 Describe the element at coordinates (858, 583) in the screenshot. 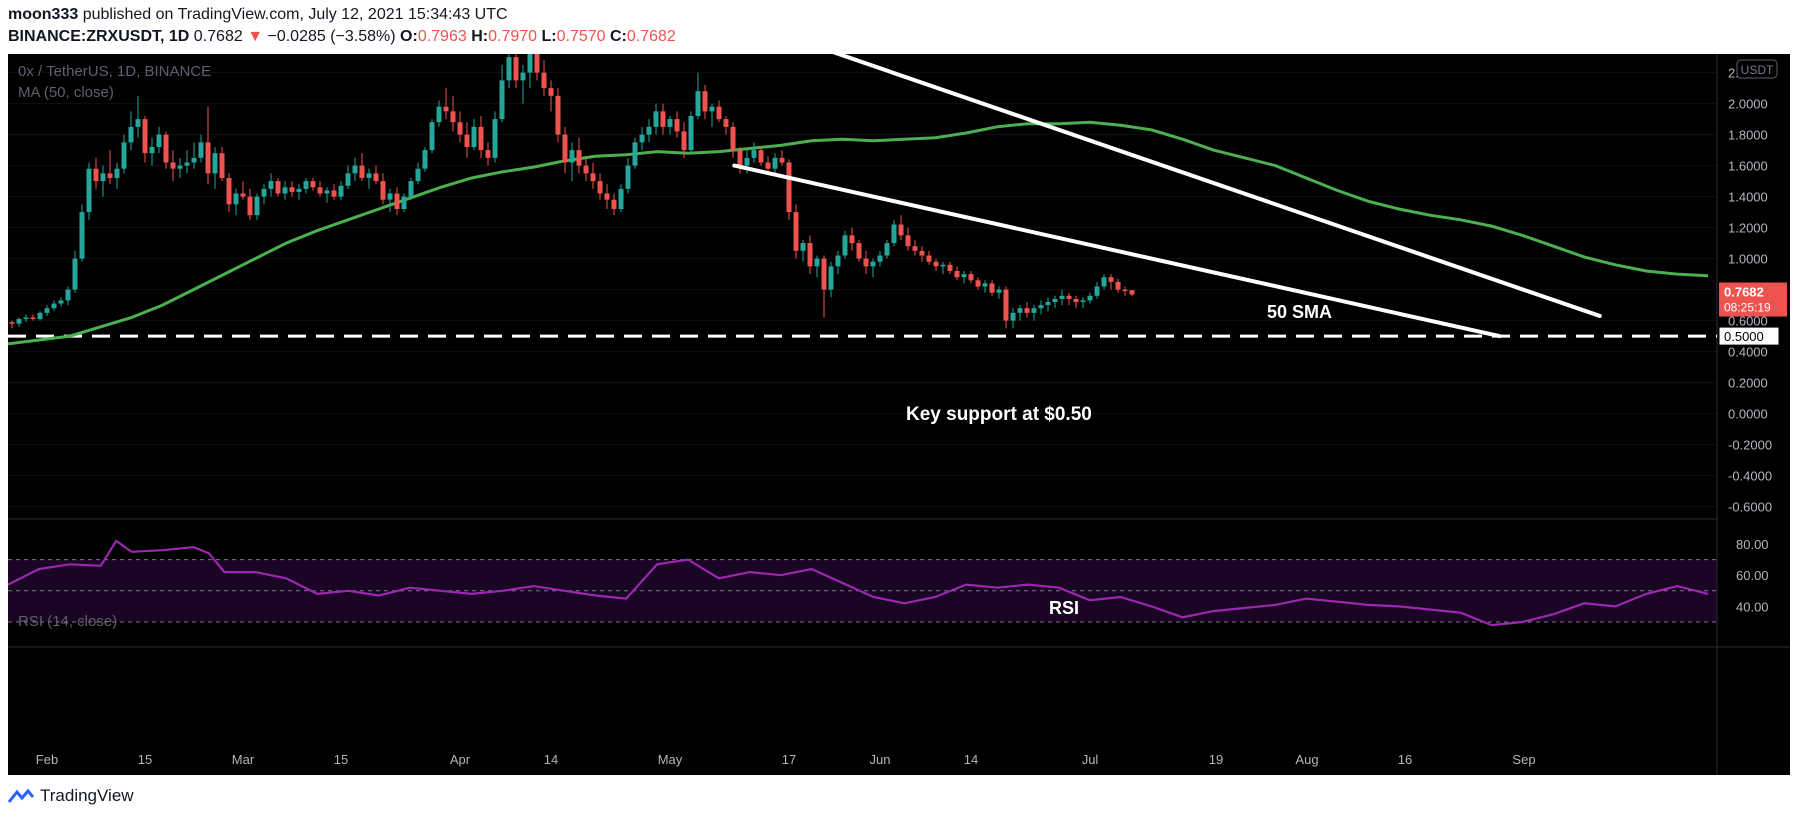

I see `rsi-line` at that location.